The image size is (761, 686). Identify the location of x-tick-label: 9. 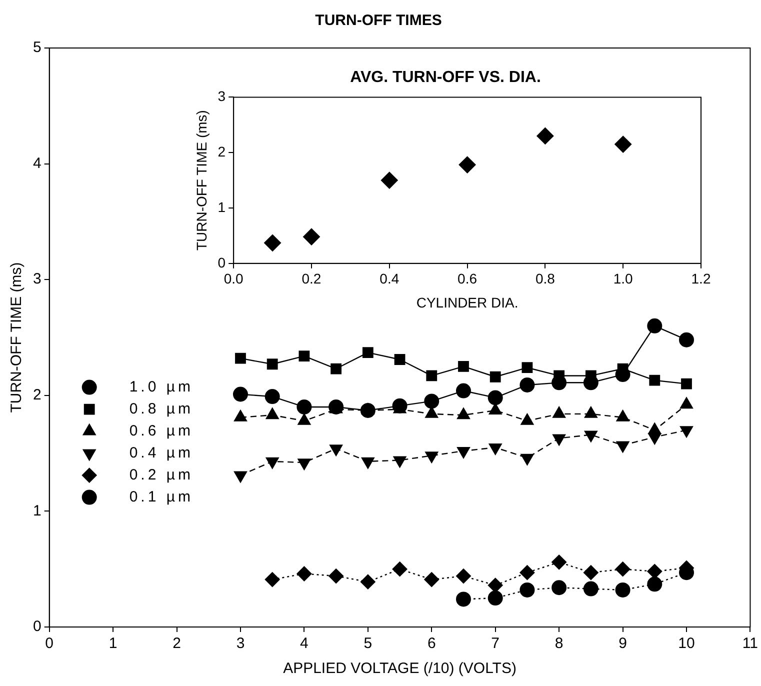
(622, 643).